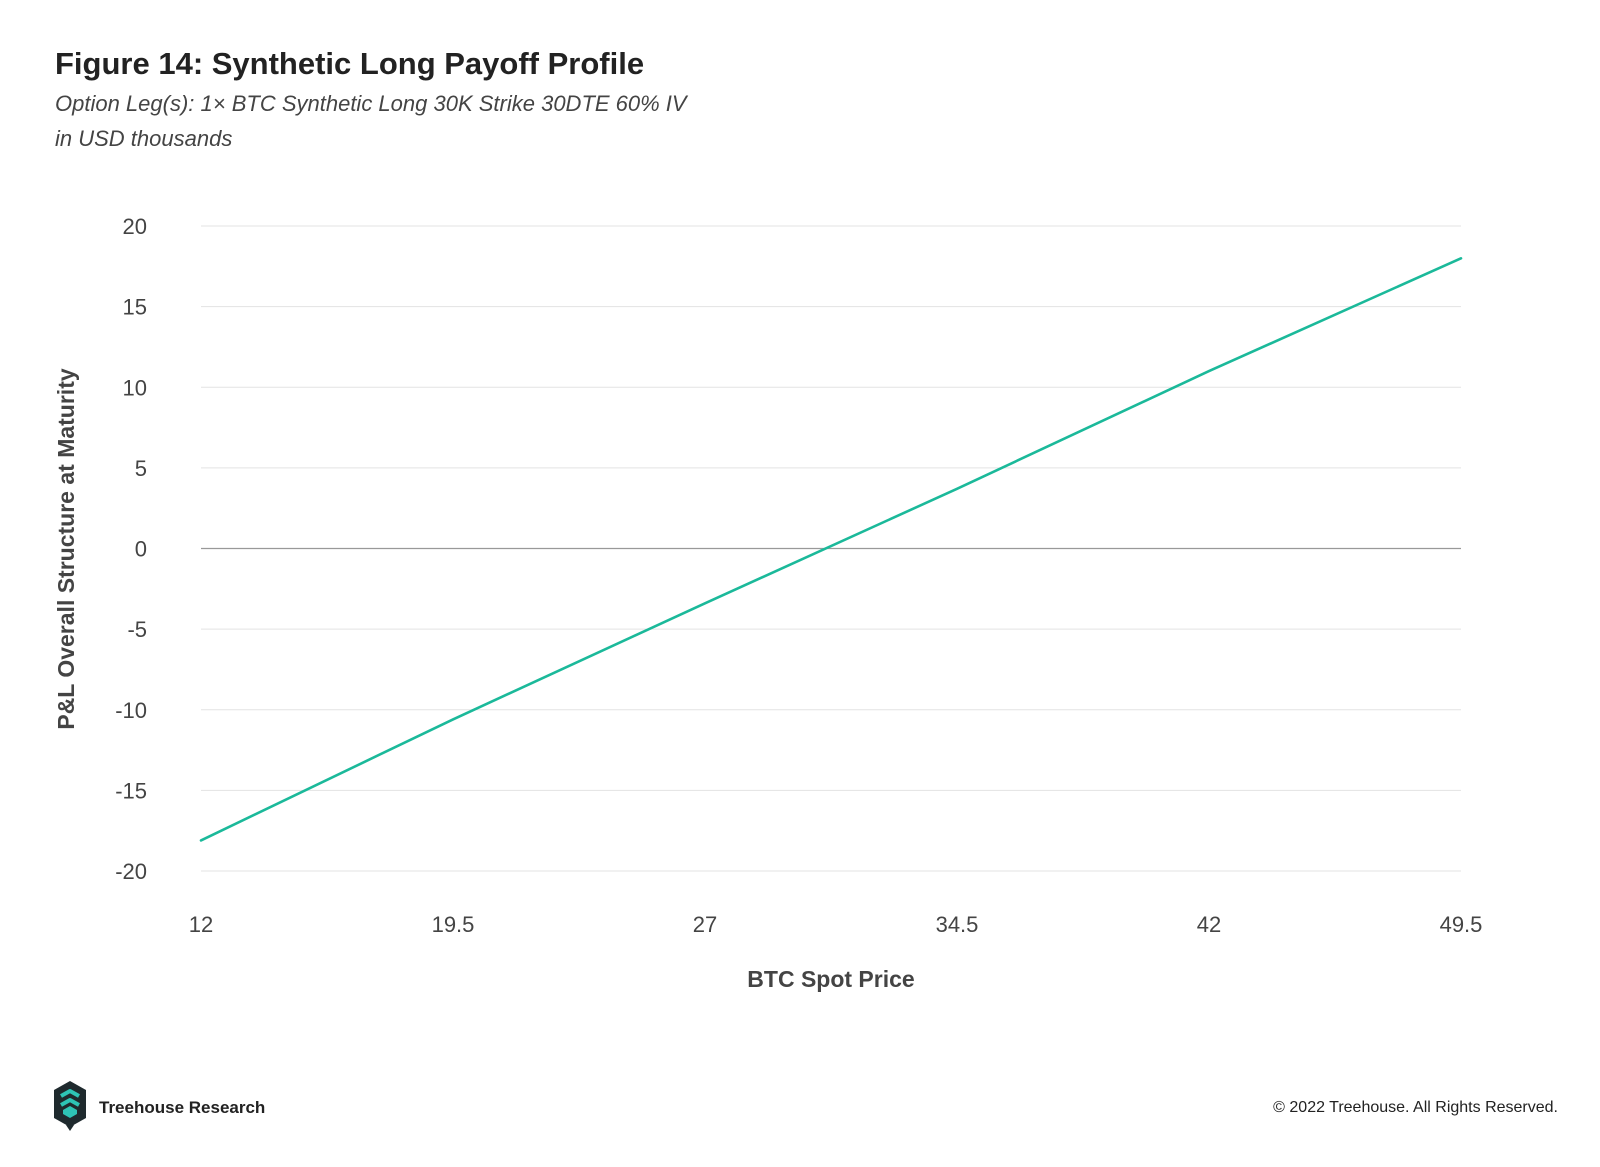  What do you see at coordinates (201, 924) in the screenshot?
I see `x-tick-label: 12` at bounding box center [201, 924].